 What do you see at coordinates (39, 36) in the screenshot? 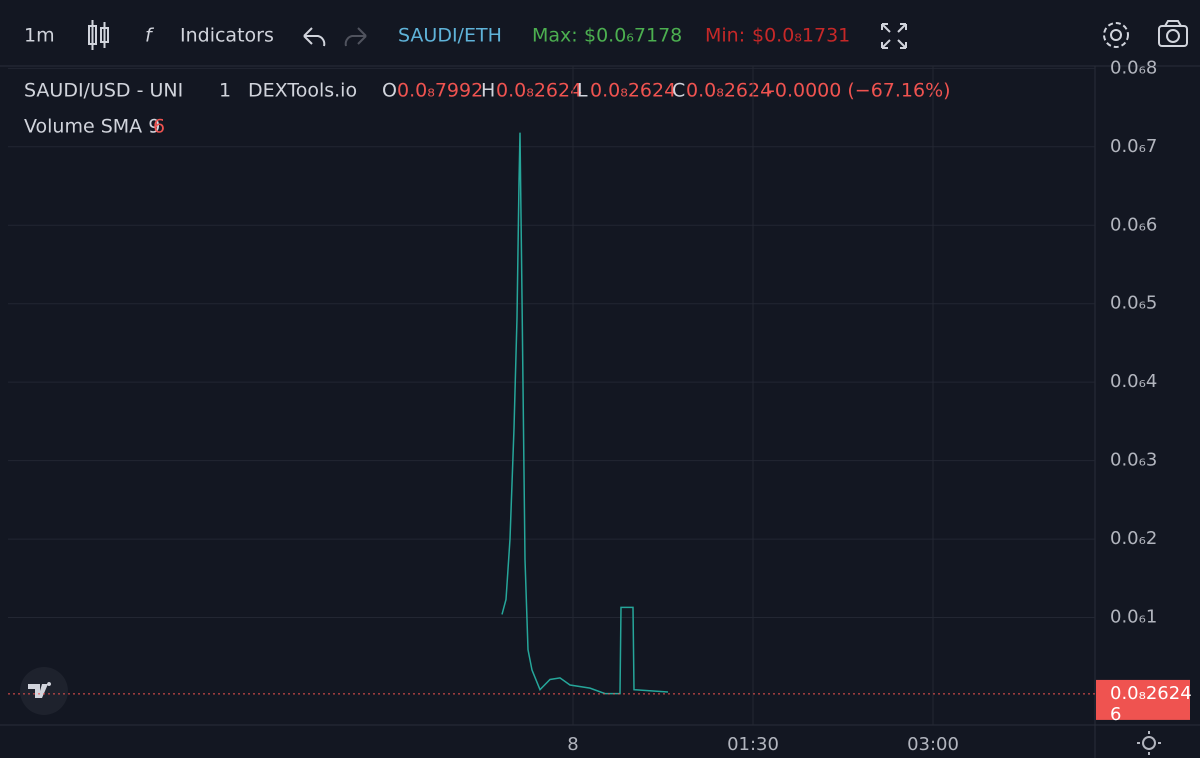
I see `interval-button: 1m` at bounding box center [39, 36].